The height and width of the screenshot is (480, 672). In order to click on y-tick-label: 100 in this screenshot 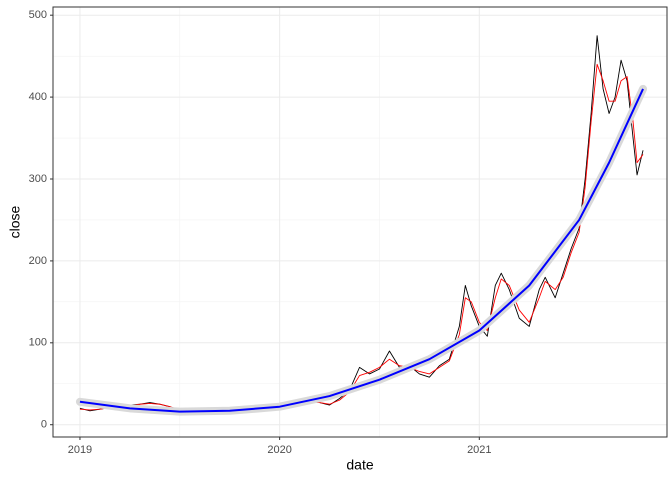, I will do `click(38, 343)`.